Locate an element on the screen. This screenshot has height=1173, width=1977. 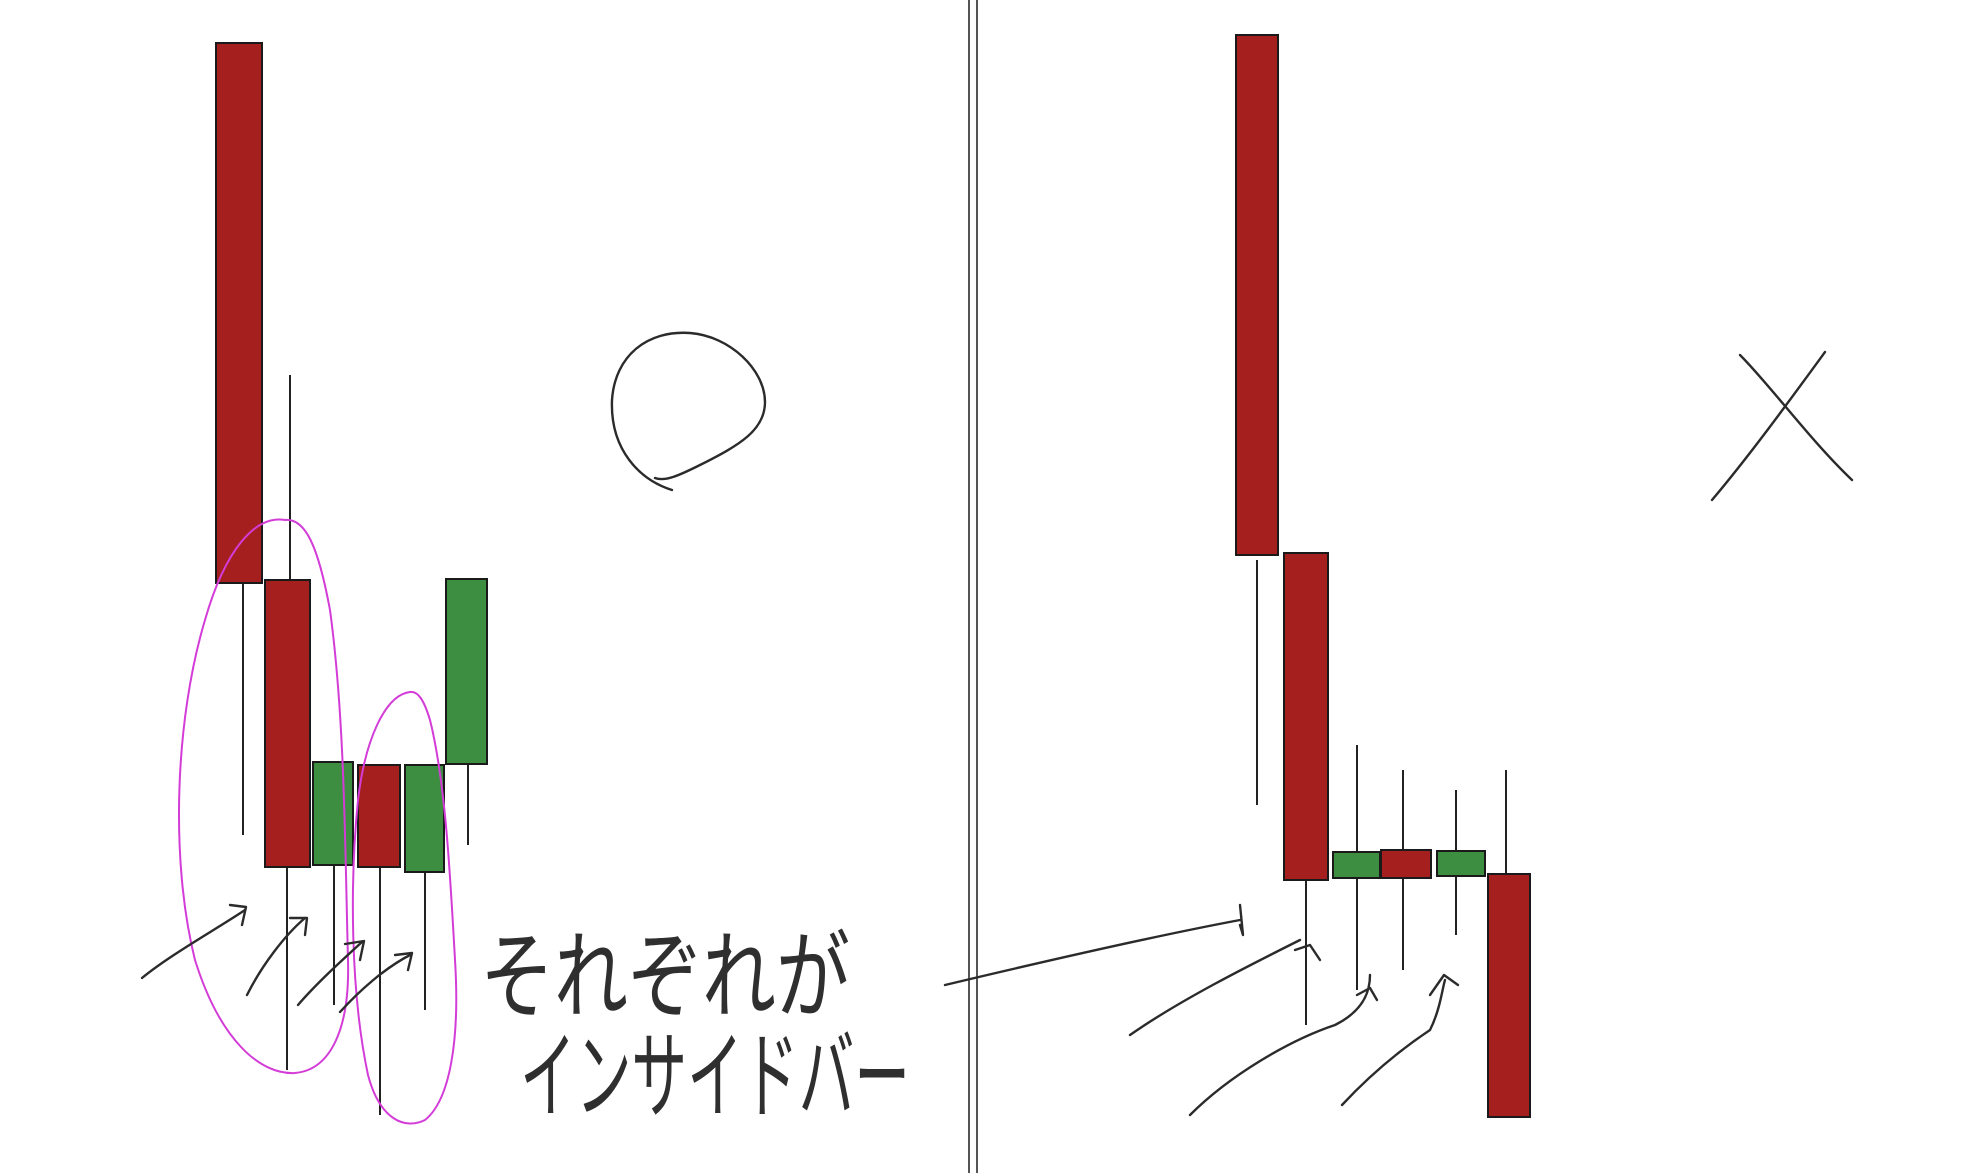
circle-mark-icon is located at coordinates (688, 411).